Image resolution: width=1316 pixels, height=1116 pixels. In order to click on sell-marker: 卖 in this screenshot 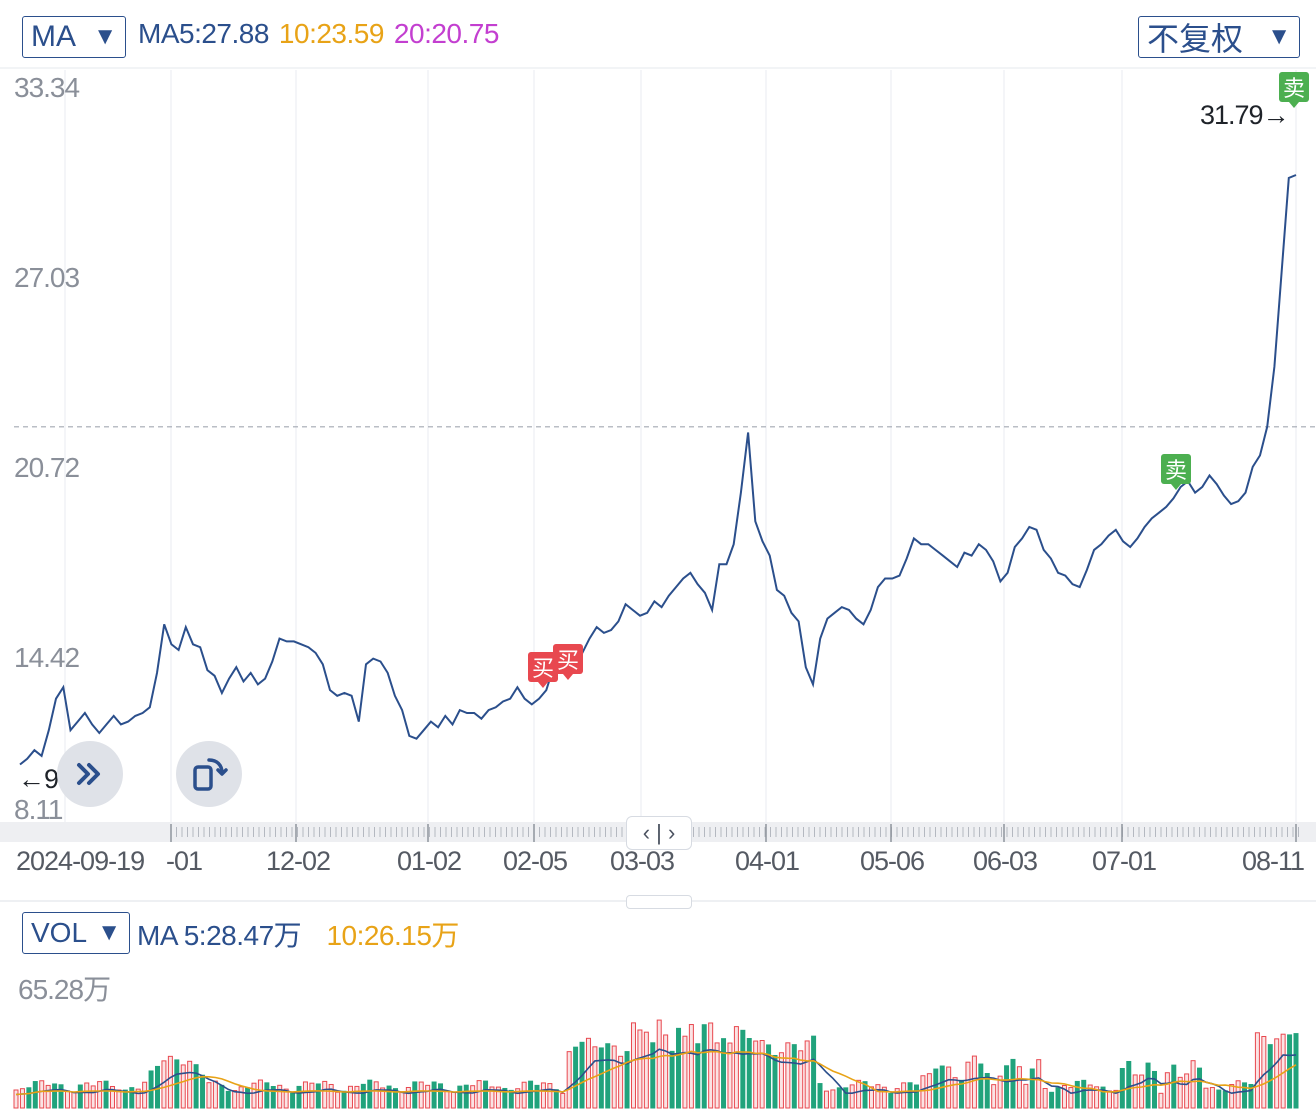, I will do `click(1294, 90)`.